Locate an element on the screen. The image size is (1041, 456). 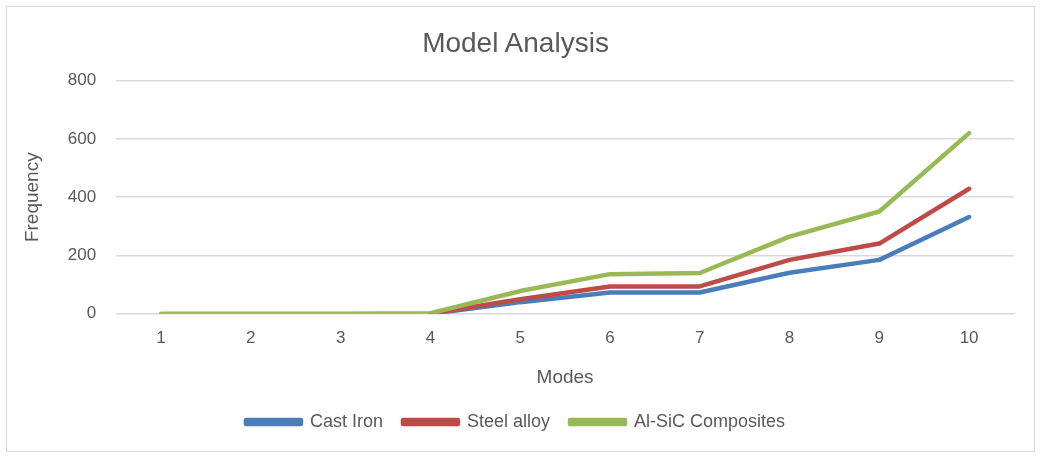
x-tick-label: 9 is located at coordinates (879, 337).